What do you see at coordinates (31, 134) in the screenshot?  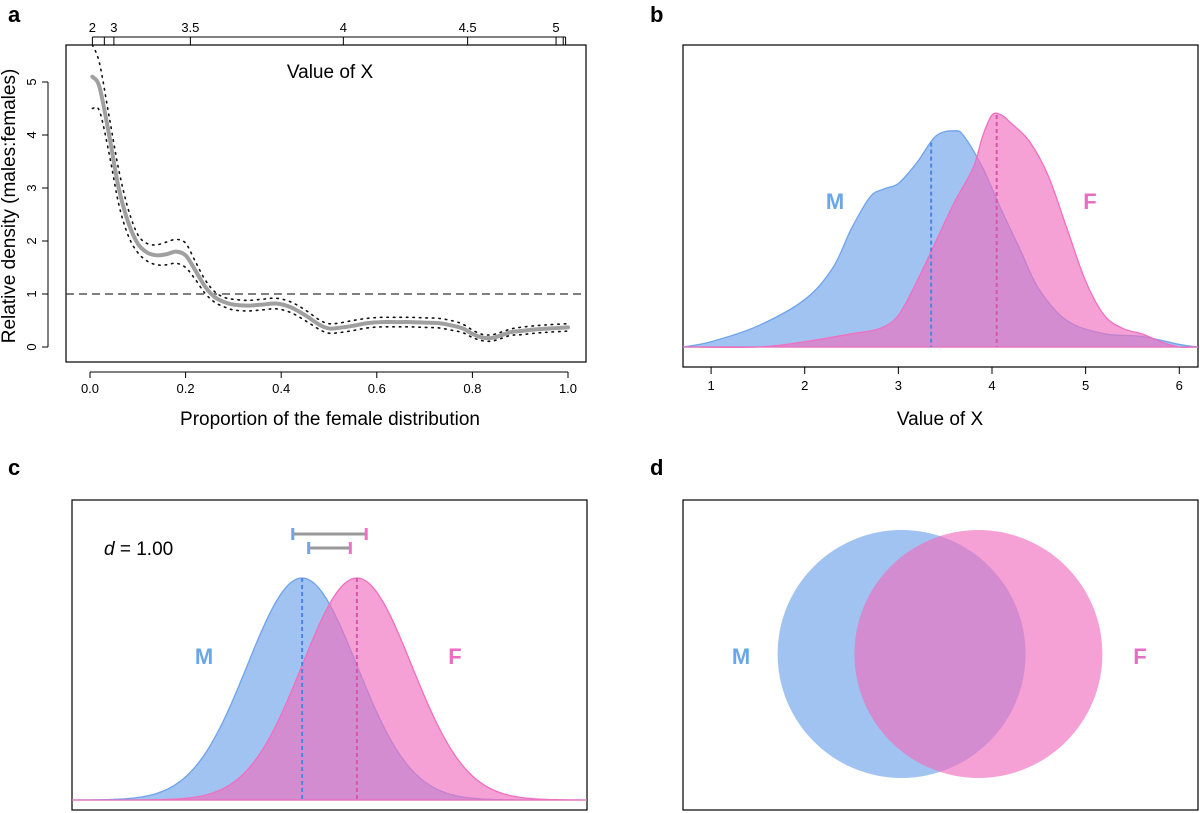 I see `y-tick-label: 4` at bounding box center [31, 134].